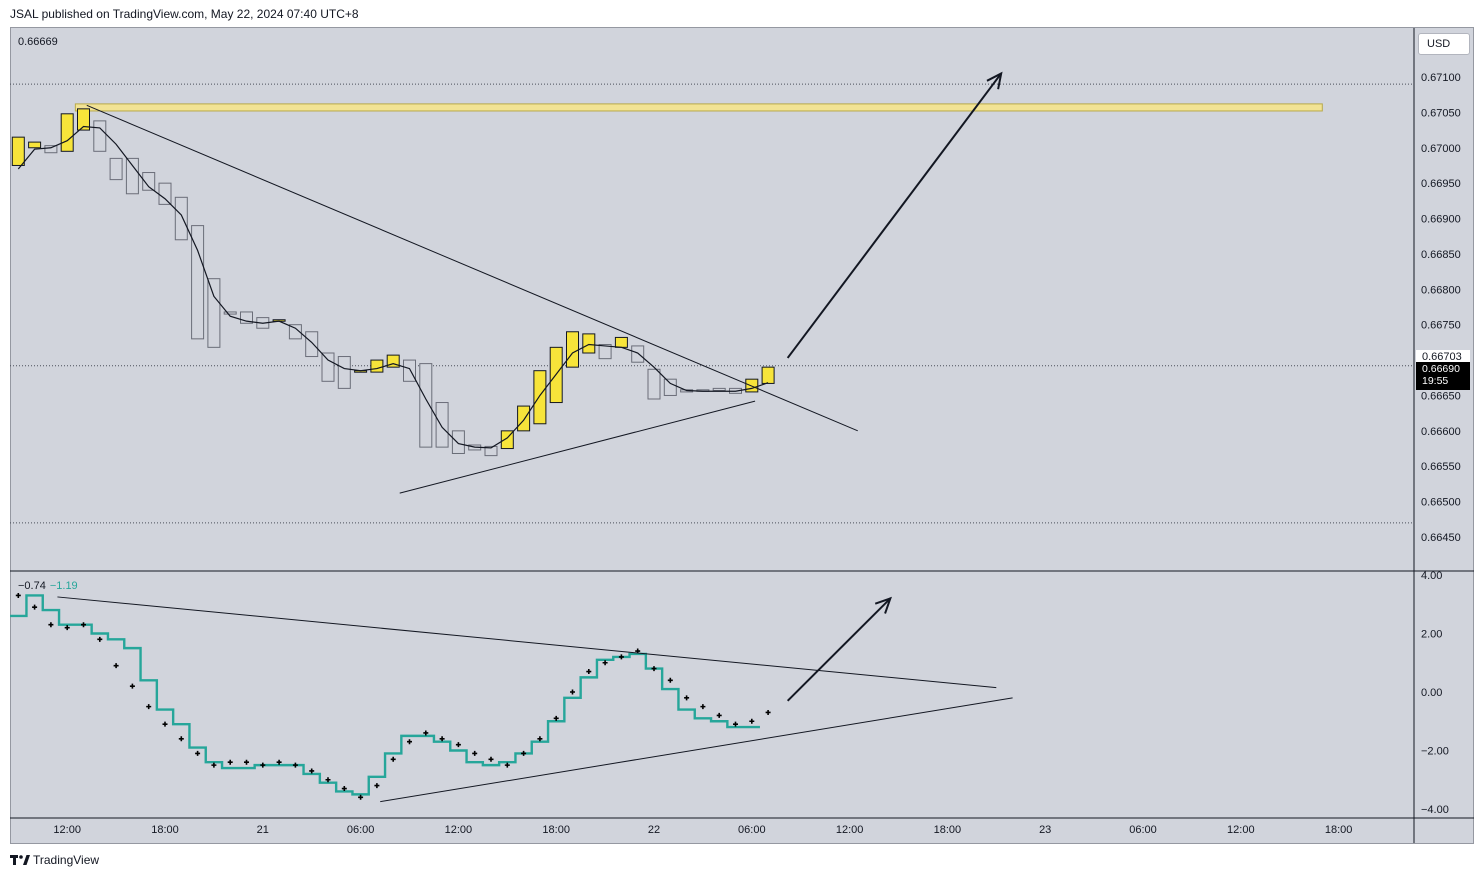 This screenshot has height=879, width=1484. What do you see at coordinates (54, 860) in the screenshot?
I see `tradingview-logo: TradingView` at bounding box center [54, 860].